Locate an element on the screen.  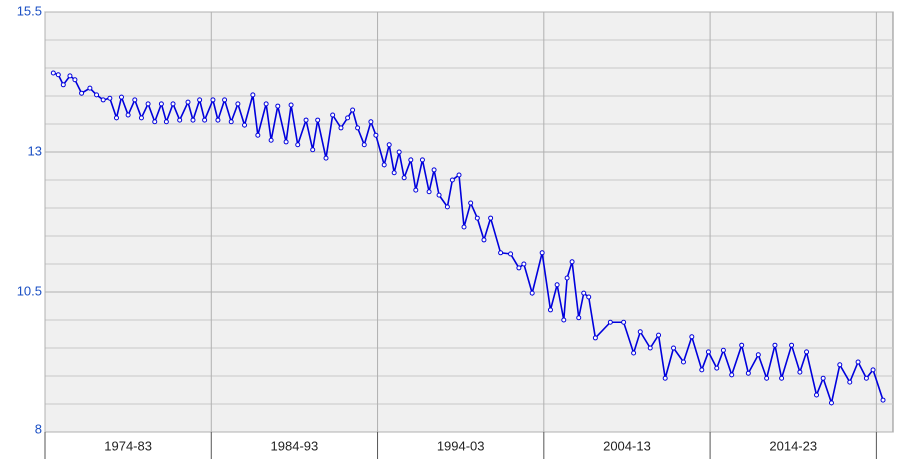
x-tick-label: 2014-23 is located at coordinates (793, 445).